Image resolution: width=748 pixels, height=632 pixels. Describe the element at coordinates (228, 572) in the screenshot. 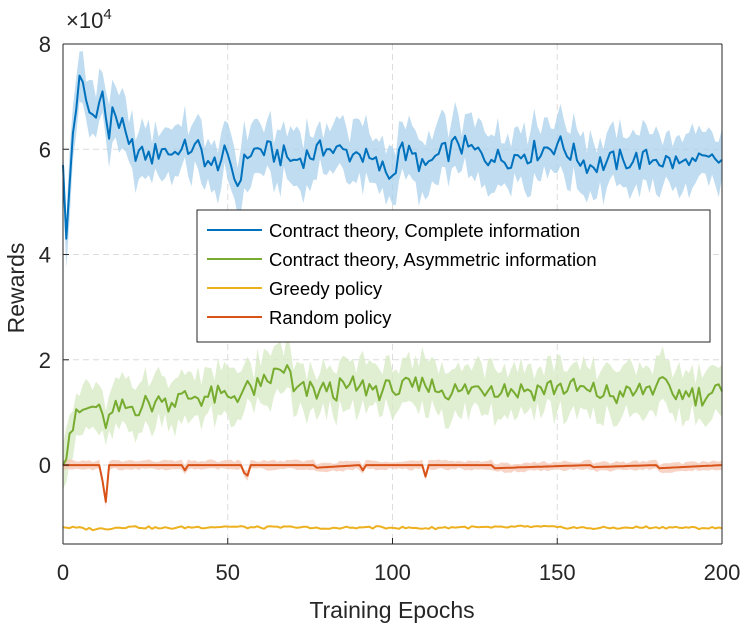

I see `x-tick-label: 50` at that location.